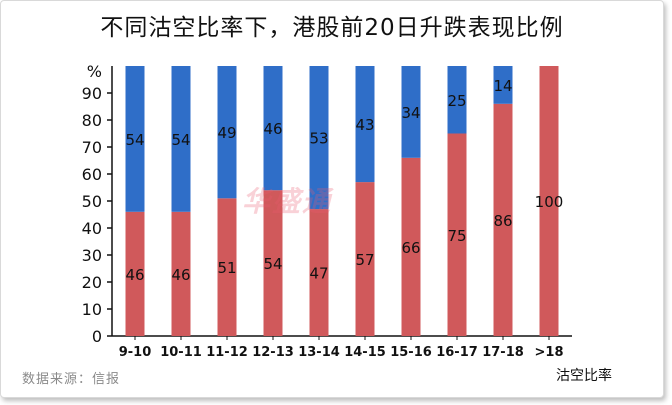  I want to click on y-tick-label: 10, so click(92, 309).